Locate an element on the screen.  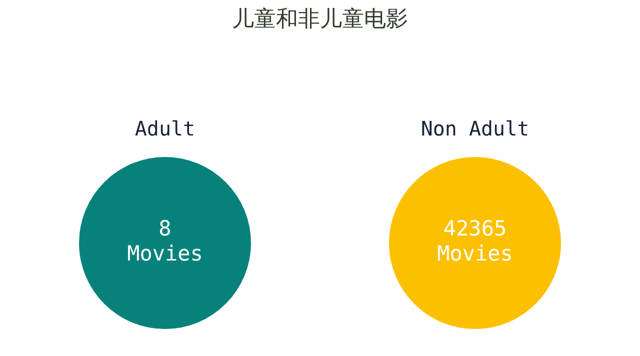
data-label: 42365 is located at coordinates (475, 228).